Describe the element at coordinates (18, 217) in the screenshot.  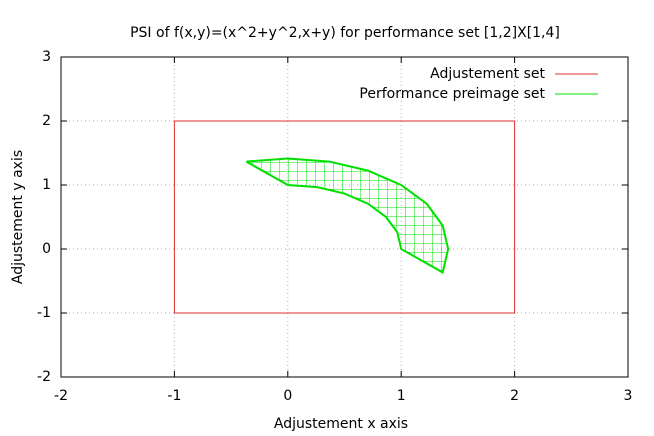
I see `y-axis-label: Adjustement y axis` at that location.